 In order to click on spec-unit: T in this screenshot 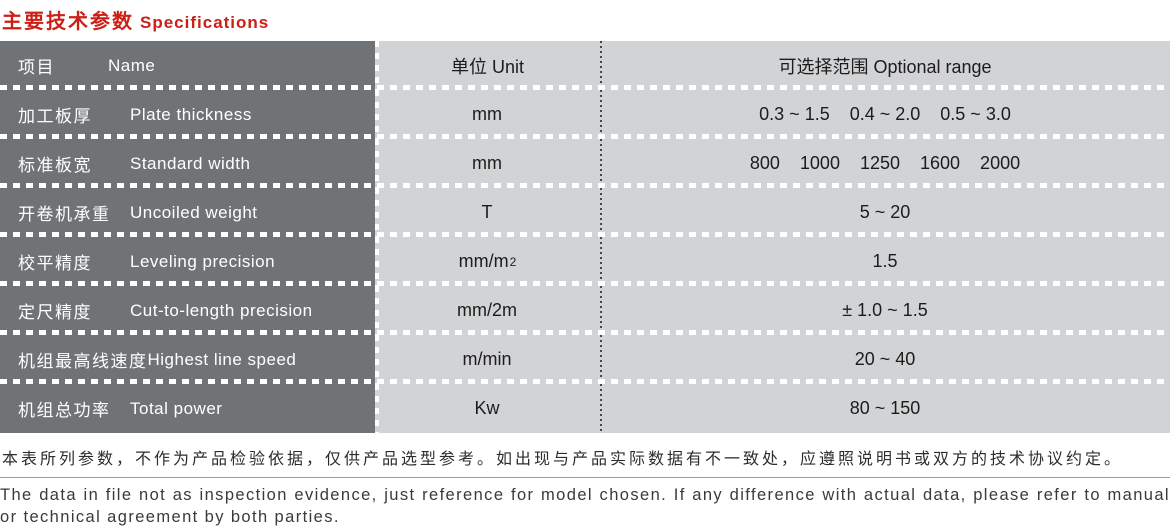, I will do `click(487, 212)`.